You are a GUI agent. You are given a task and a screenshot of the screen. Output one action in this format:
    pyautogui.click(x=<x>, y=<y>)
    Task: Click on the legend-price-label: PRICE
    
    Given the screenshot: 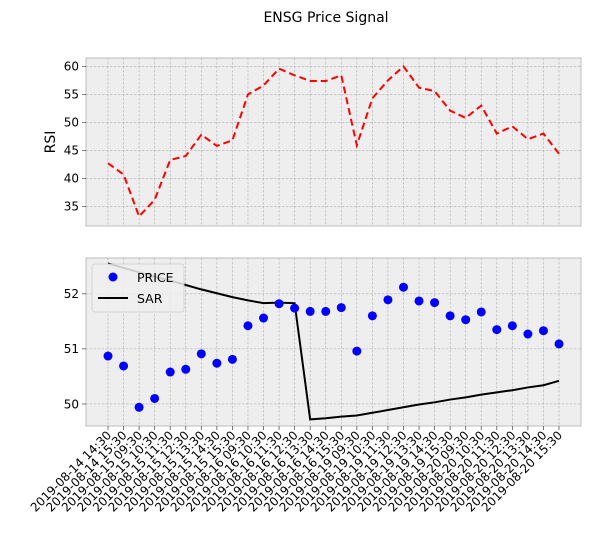 What is the action you would take?
    pyautogui.click(x=155, y=277)
    